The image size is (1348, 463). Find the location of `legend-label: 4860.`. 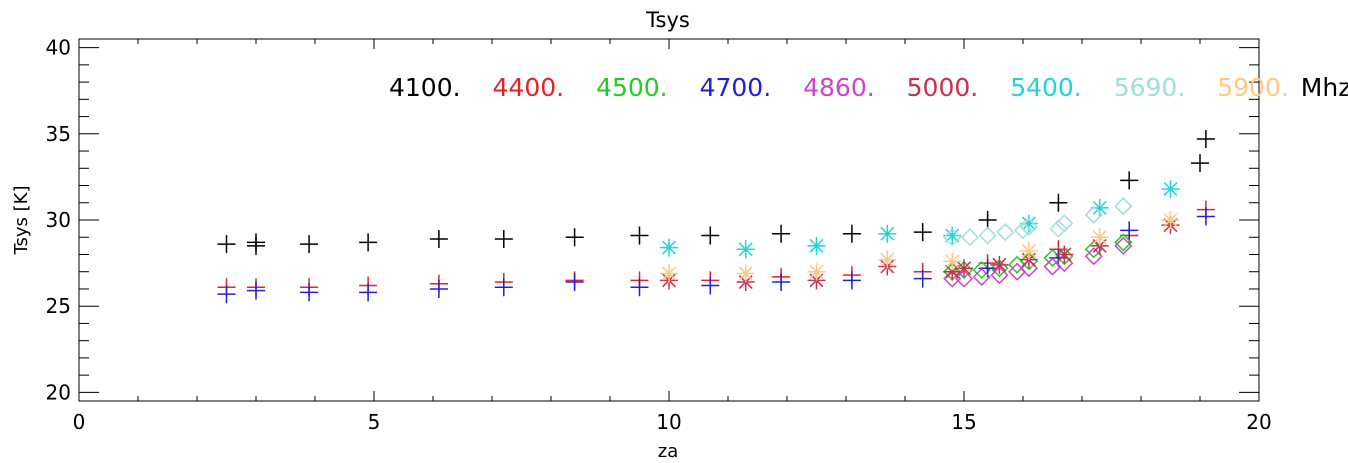

legend-label: 4860. is located at coordinates (839, 87).